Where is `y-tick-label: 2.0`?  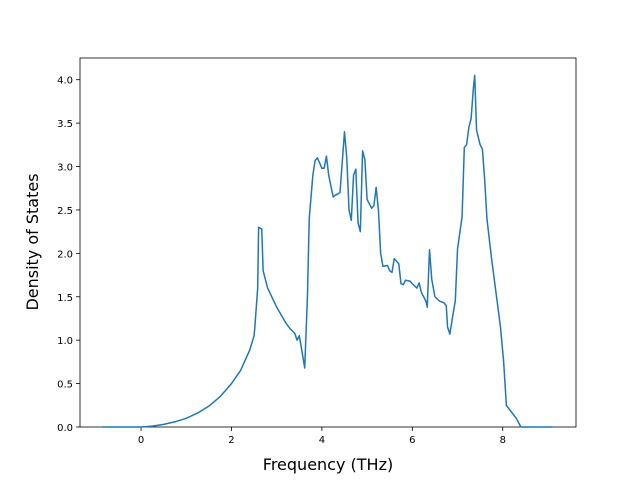
y-tick-label: 2.0 is located at coordinates (65, 254).